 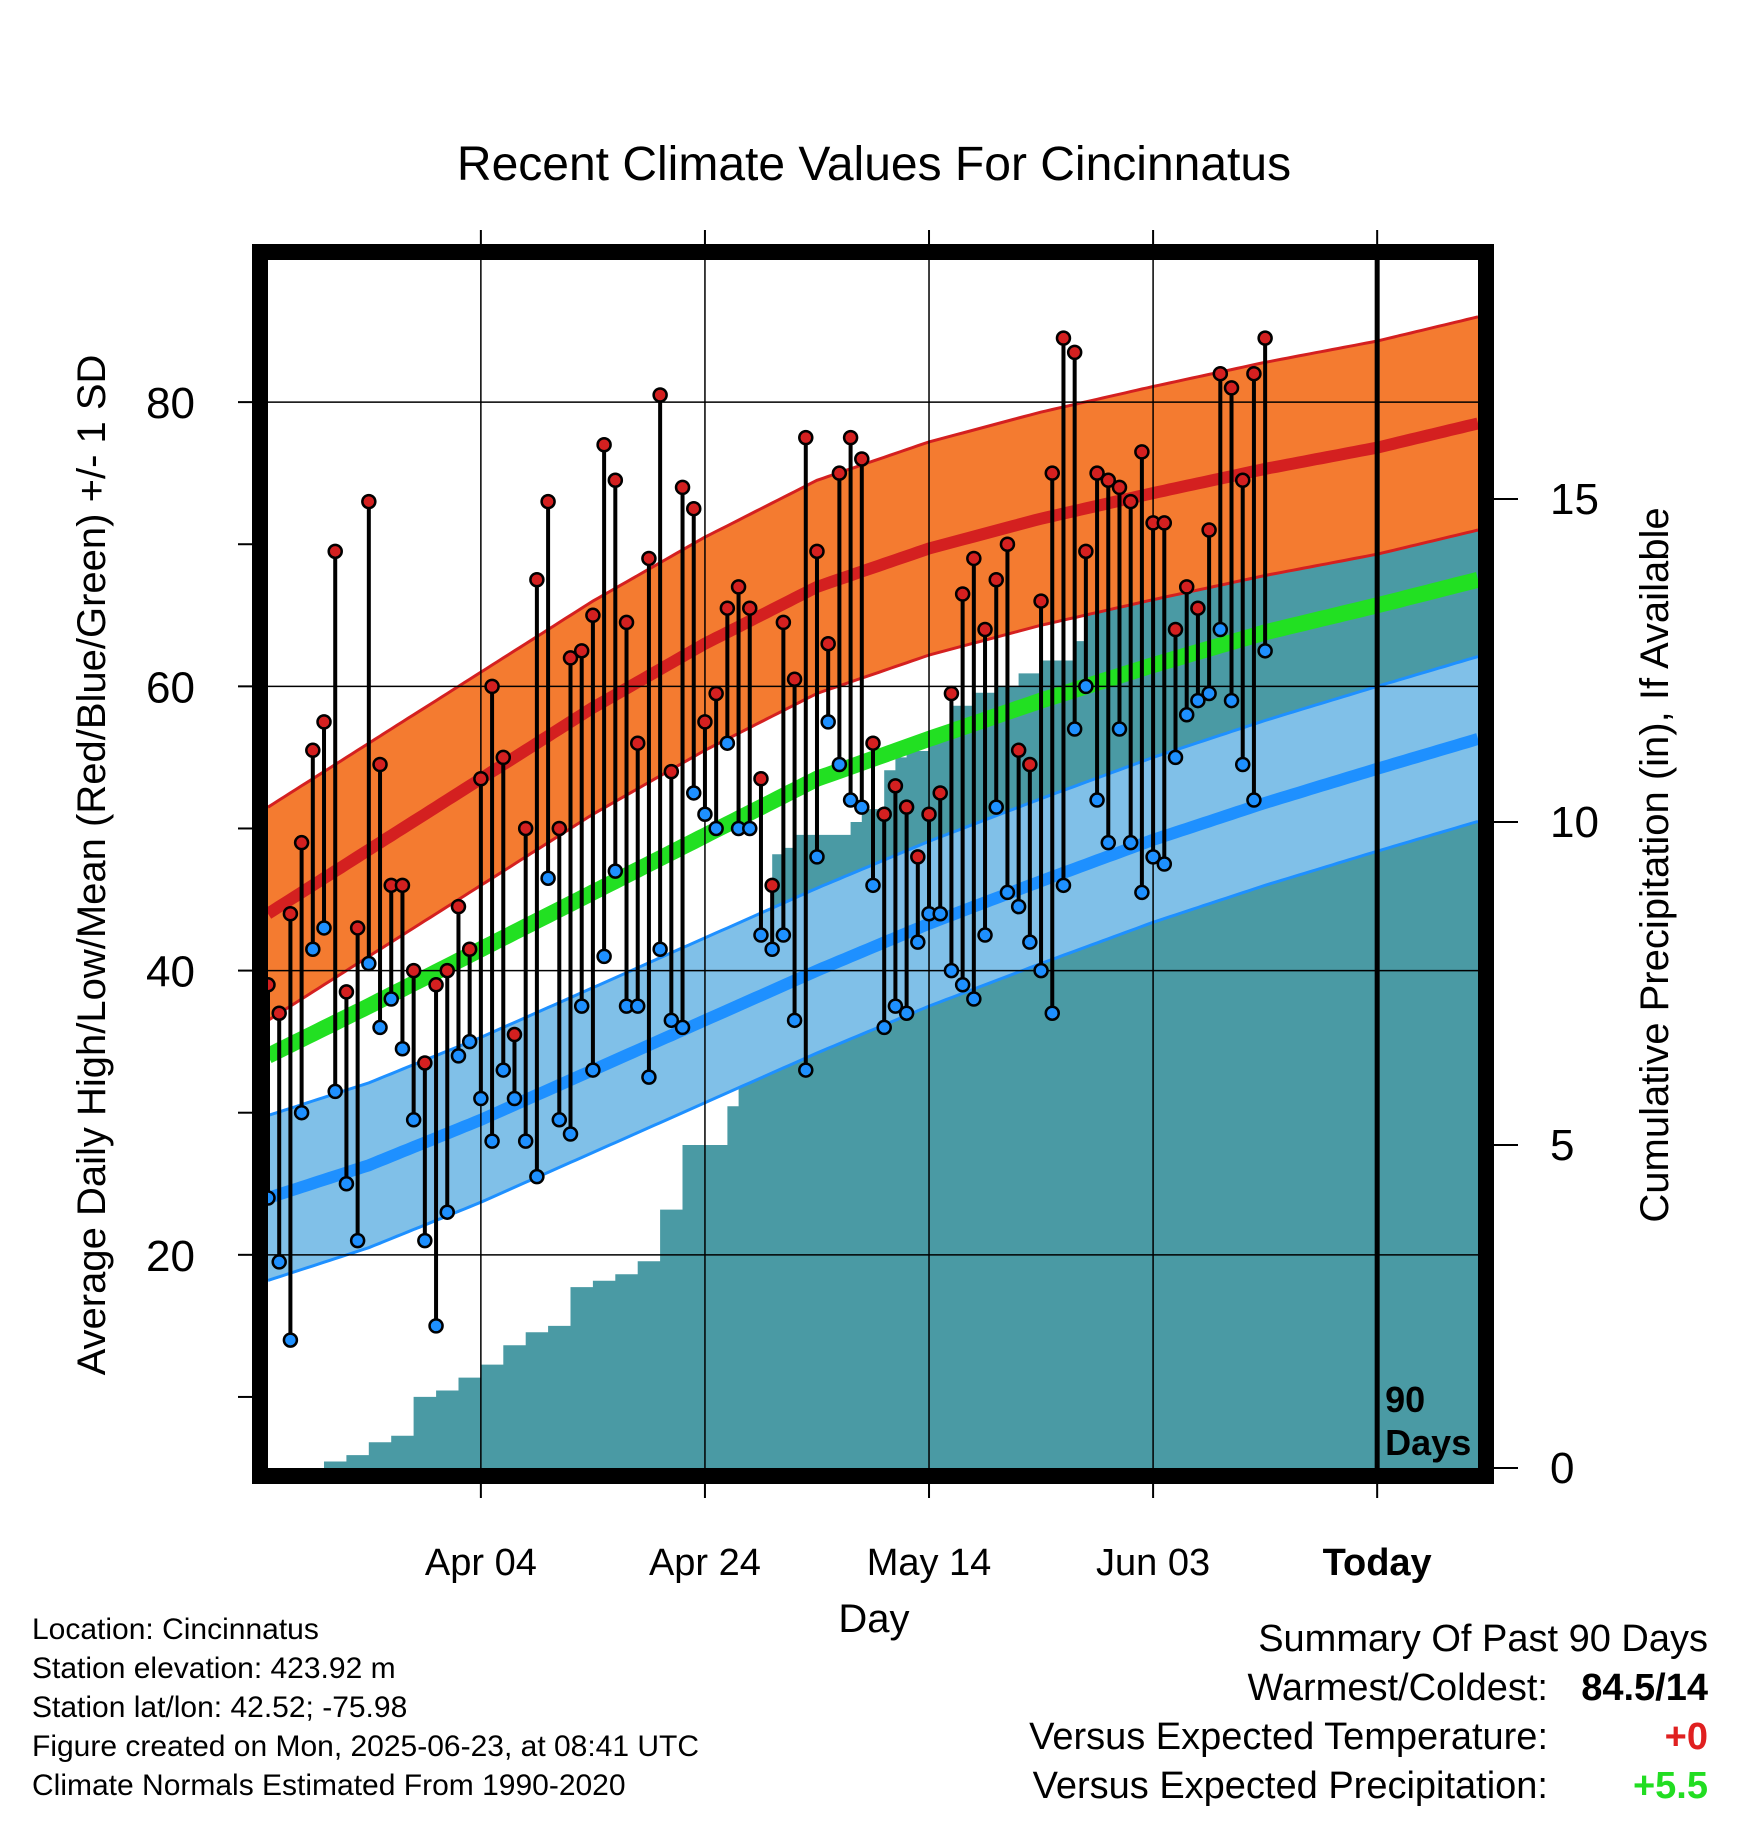 What do you see at coordinates (220, 1707) in the screenshot?
I see `info-latlon: Station lat/lon: 42.52; -75.98` at bounding box center [220, 1707].